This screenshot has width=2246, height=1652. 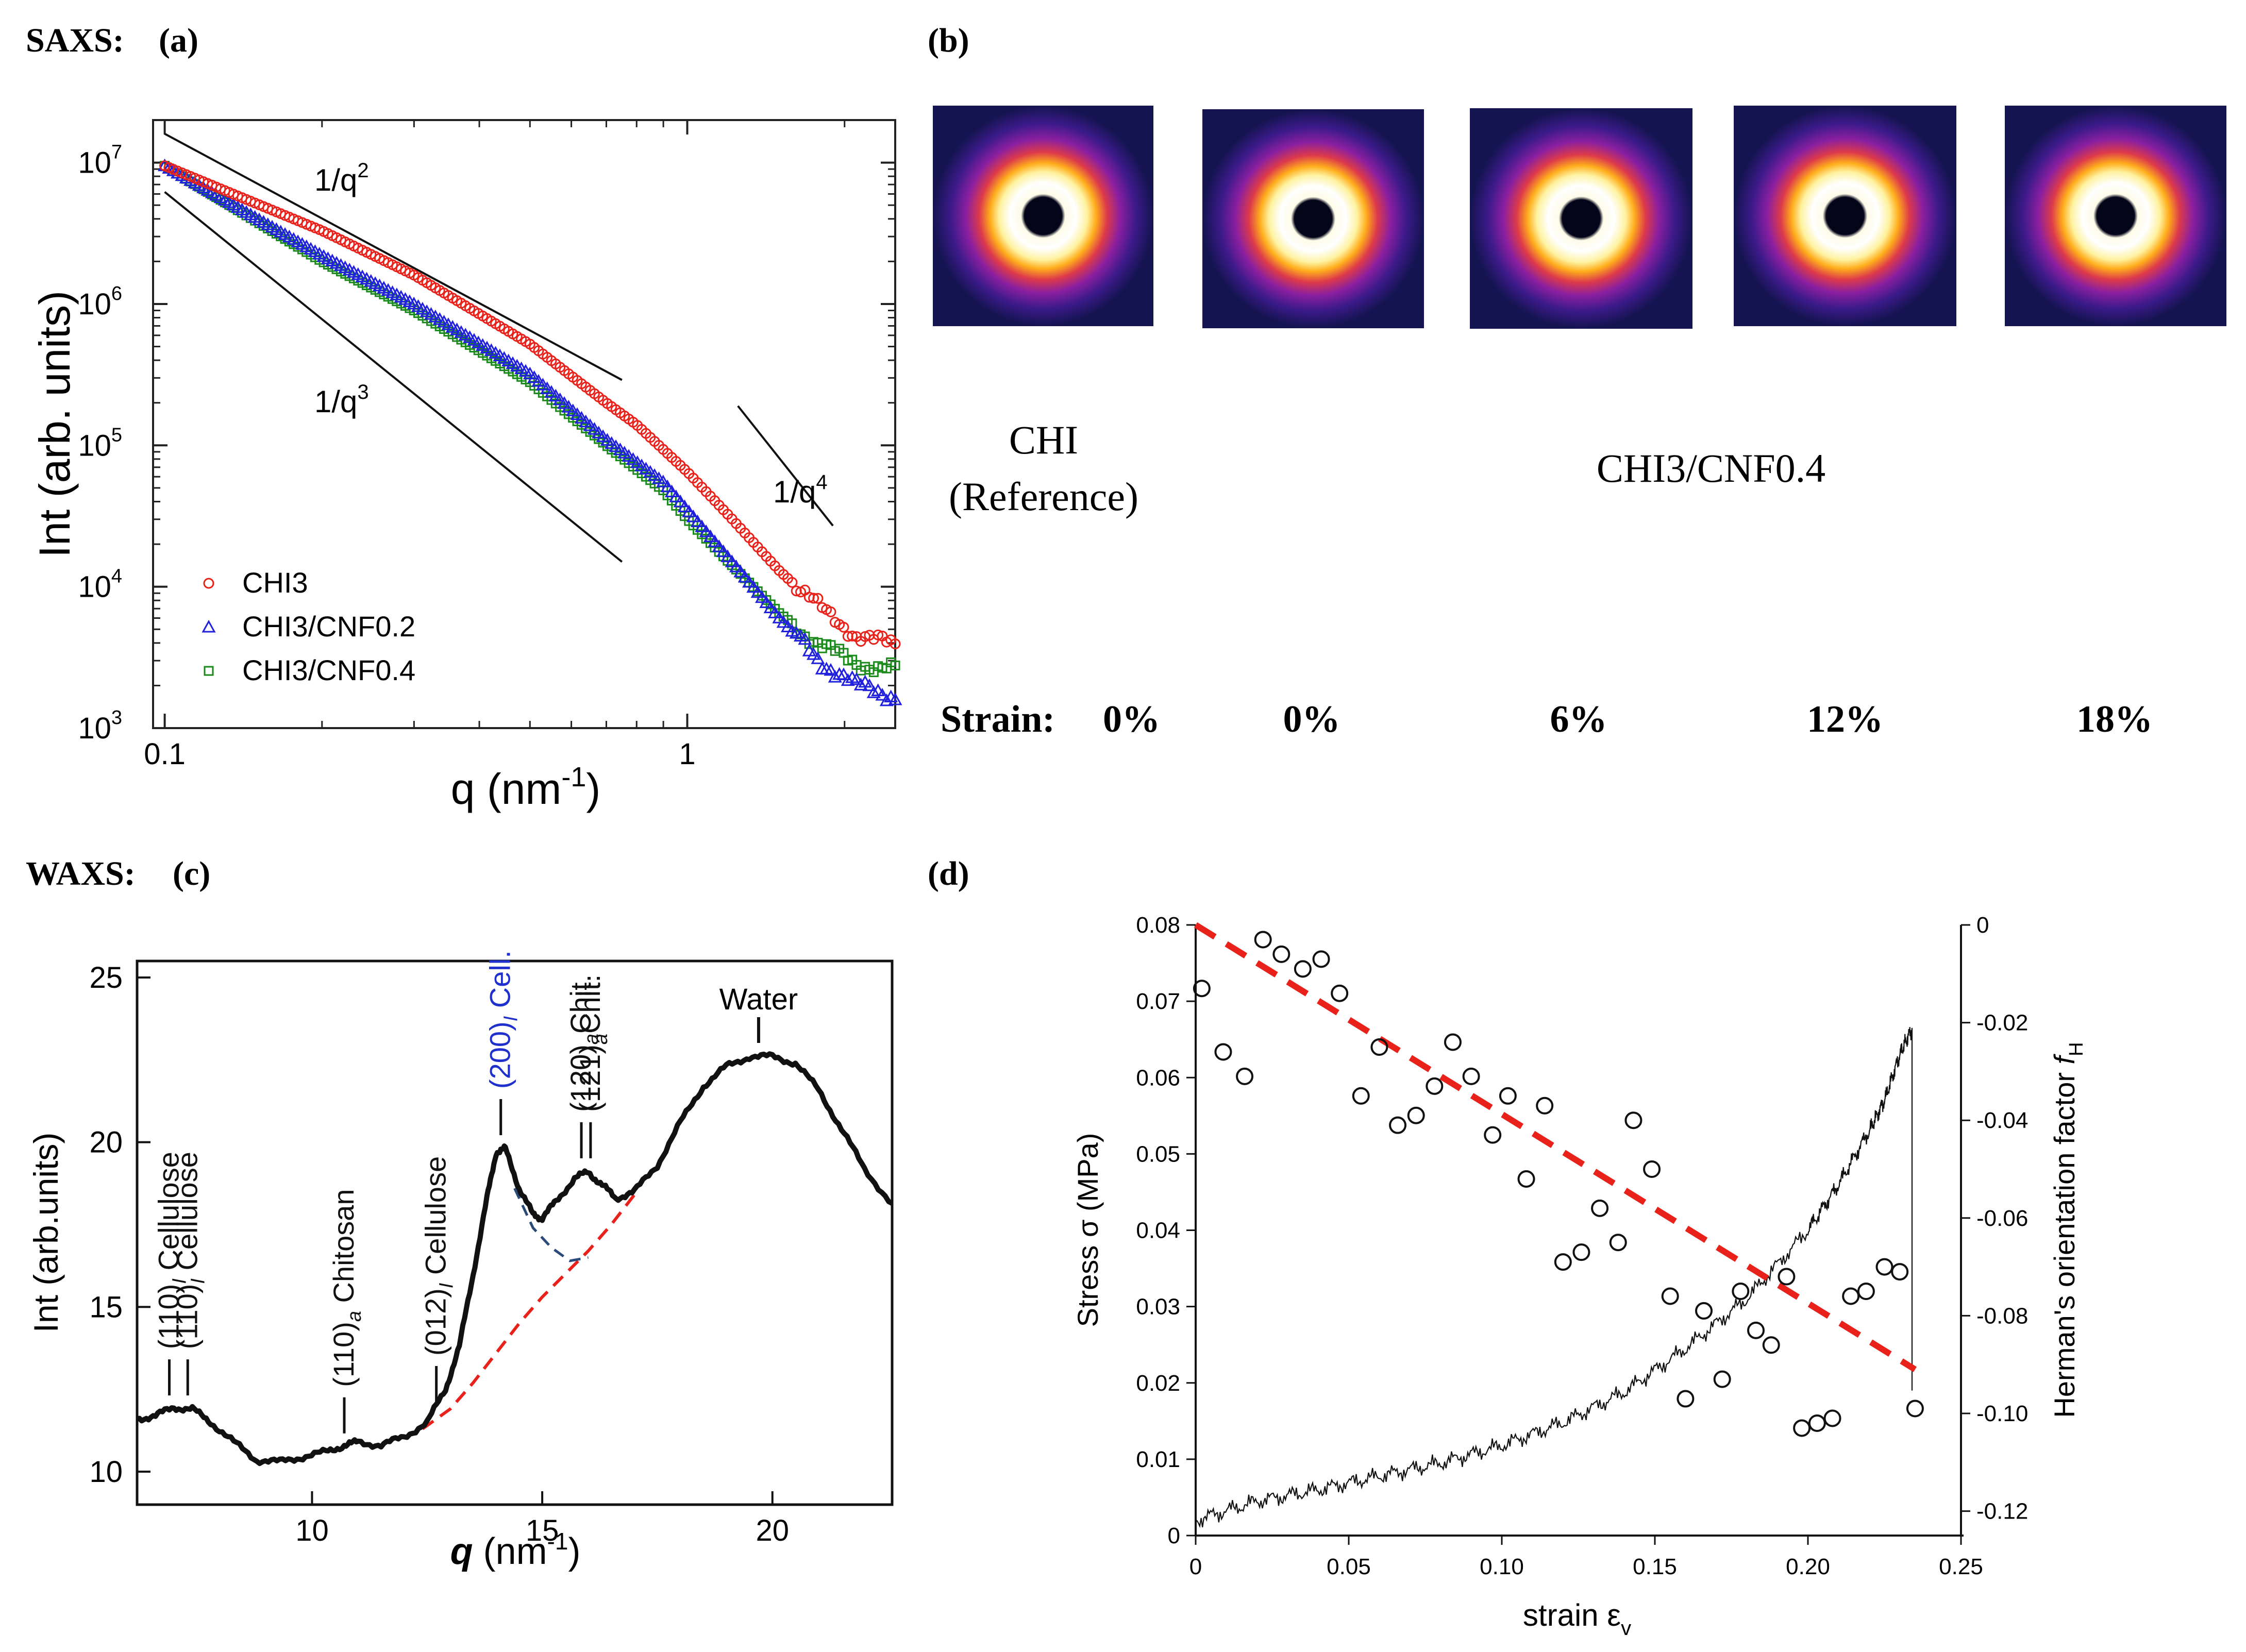 I want to click on strain-value-2: 0%, so click(x=1311, y=719).